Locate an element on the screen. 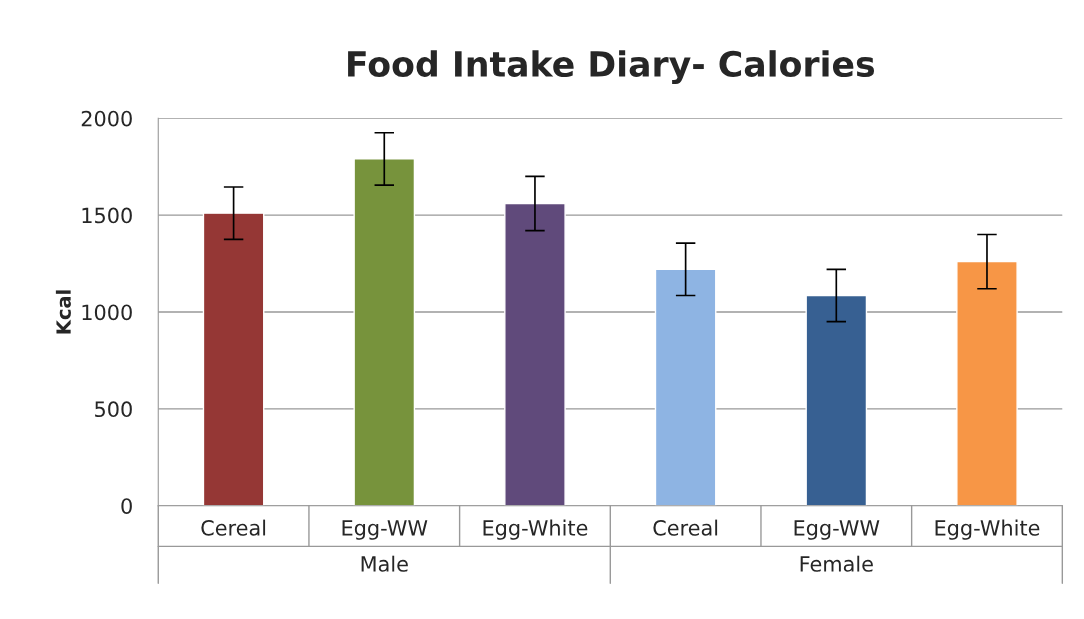 The height and width of the screenshot is (619, 1084). chart-title: Food Intake Diary- Calories is located at coordinates (611, 67).